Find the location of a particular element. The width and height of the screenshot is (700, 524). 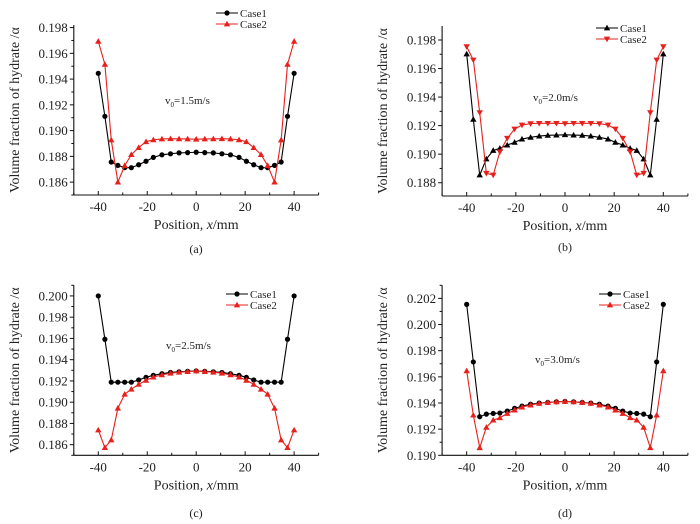

annotation-value: =1.5m/s is located at coordinates (192, 101).